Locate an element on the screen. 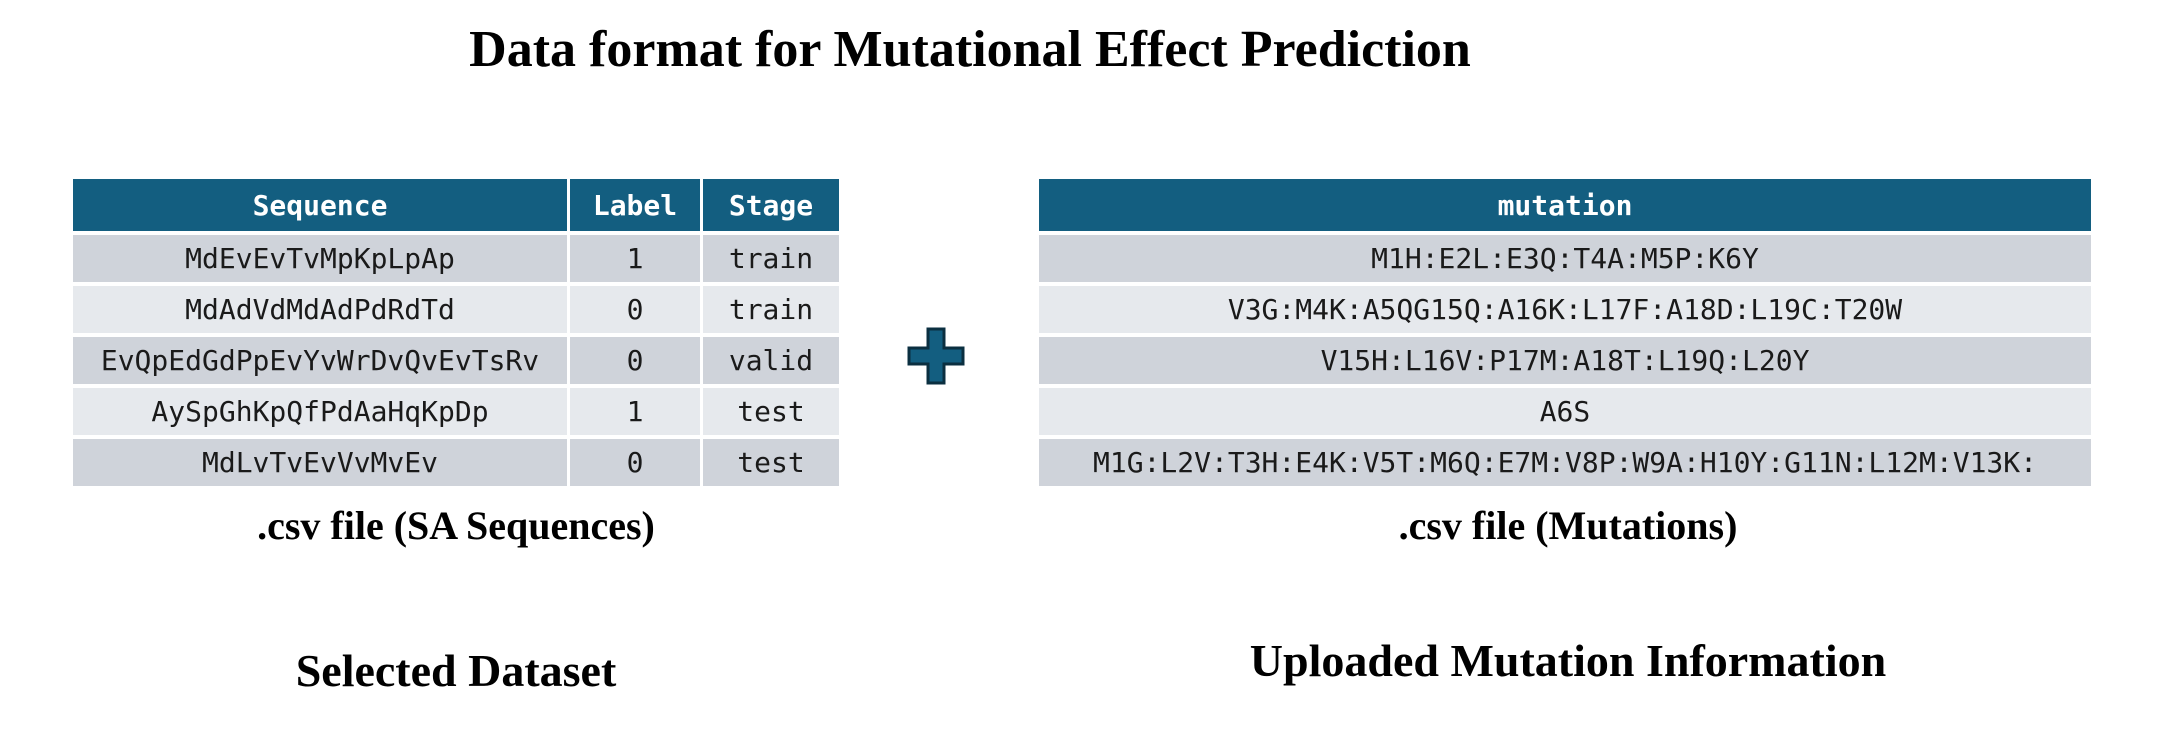  plus-shape is located at coordinates (936, 356).